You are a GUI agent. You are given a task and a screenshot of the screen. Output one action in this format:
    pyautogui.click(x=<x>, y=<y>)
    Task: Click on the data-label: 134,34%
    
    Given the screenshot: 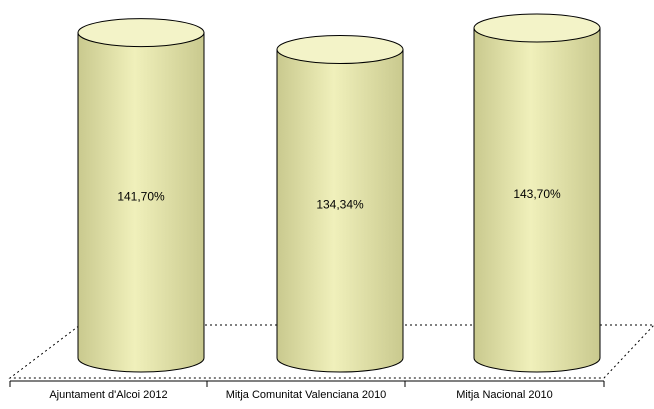 What is the action you would take?
    pyautogui.click(x=340, y=205)
    